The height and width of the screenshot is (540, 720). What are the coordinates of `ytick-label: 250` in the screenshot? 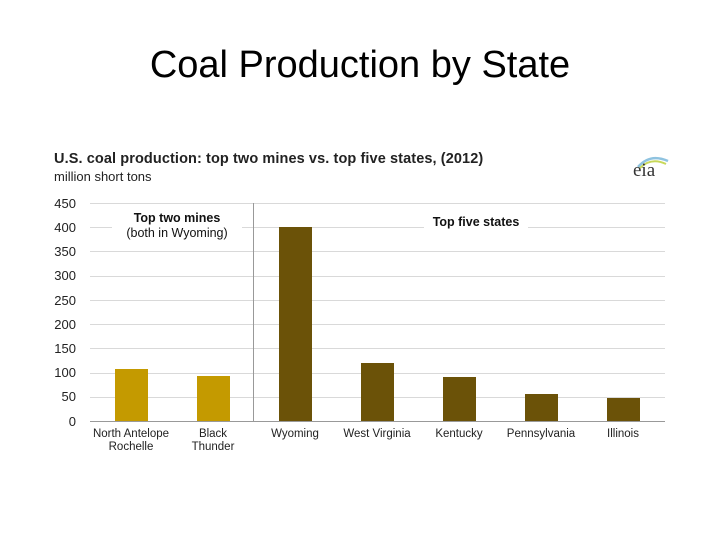 It's located at (65, 300).